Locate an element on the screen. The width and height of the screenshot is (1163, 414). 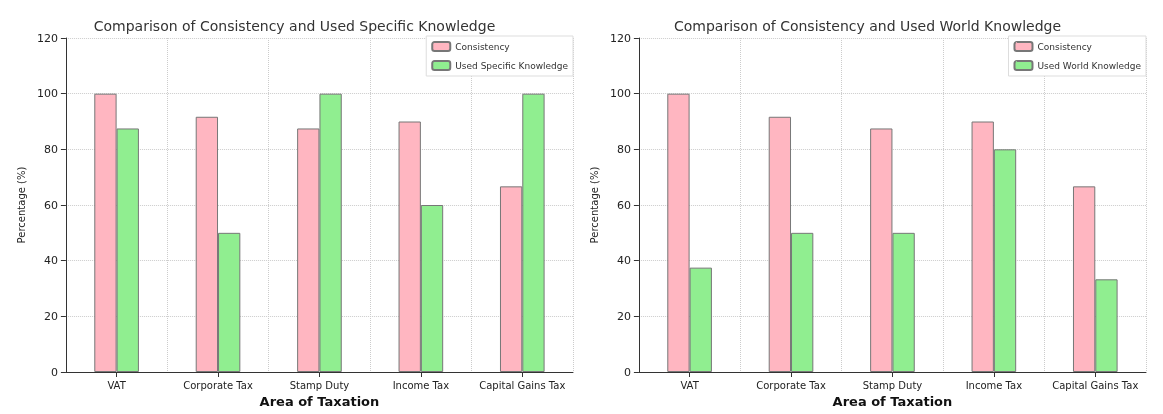
chart-title: Comparison of Consistency and Used World Knowledge is located at coordinates (867, 26).